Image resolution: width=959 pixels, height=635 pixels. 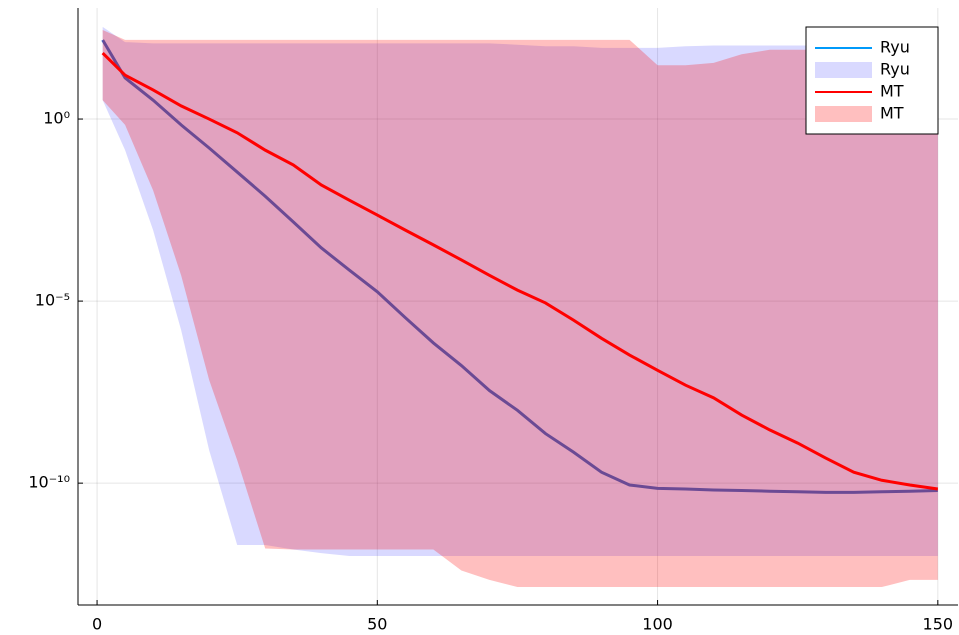 I want to click on y-tick-label: 10⁻¹⁰, so click(x=49, y=482).